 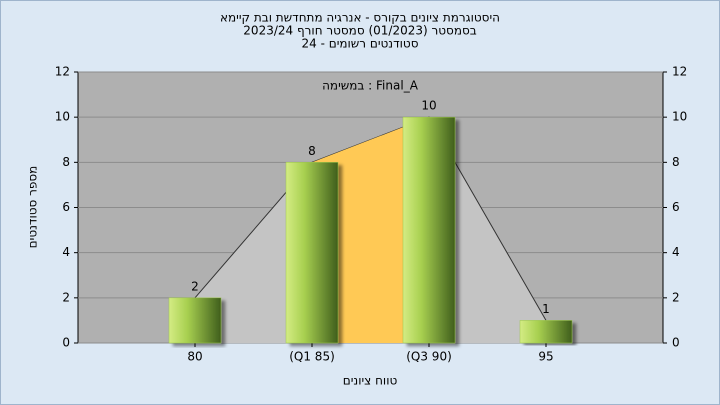 I want to click on x-tick-label: (Q3 90), so click(x=429, y=357).